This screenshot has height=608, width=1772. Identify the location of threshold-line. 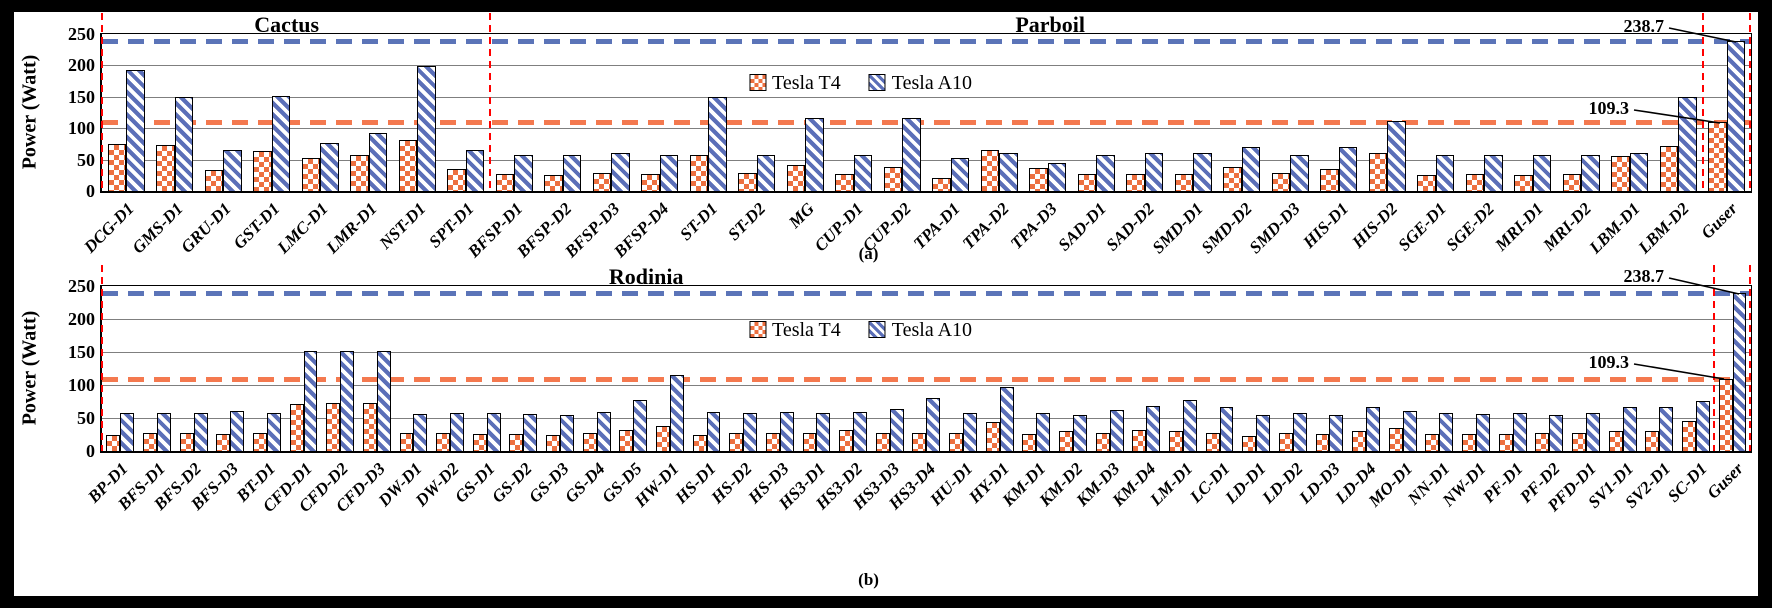
(926, 294).